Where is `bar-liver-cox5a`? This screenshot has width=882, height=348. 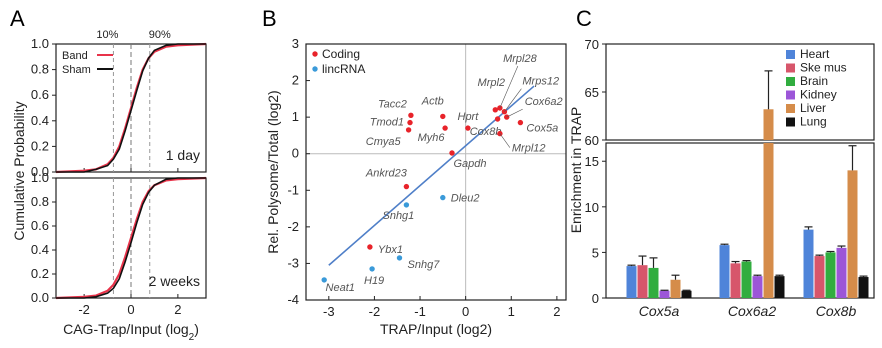 bar-liver-cox5a is located at coordinates (675, 288).